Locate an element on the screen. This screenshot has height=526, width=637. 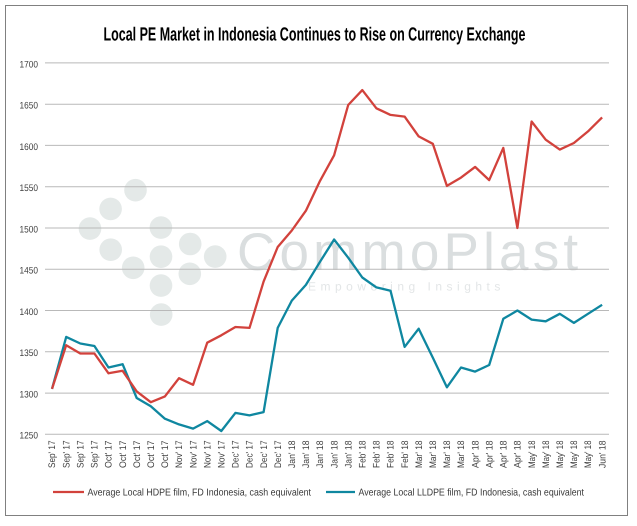
svg-text: 1500 is located at coordinates (29, 229).